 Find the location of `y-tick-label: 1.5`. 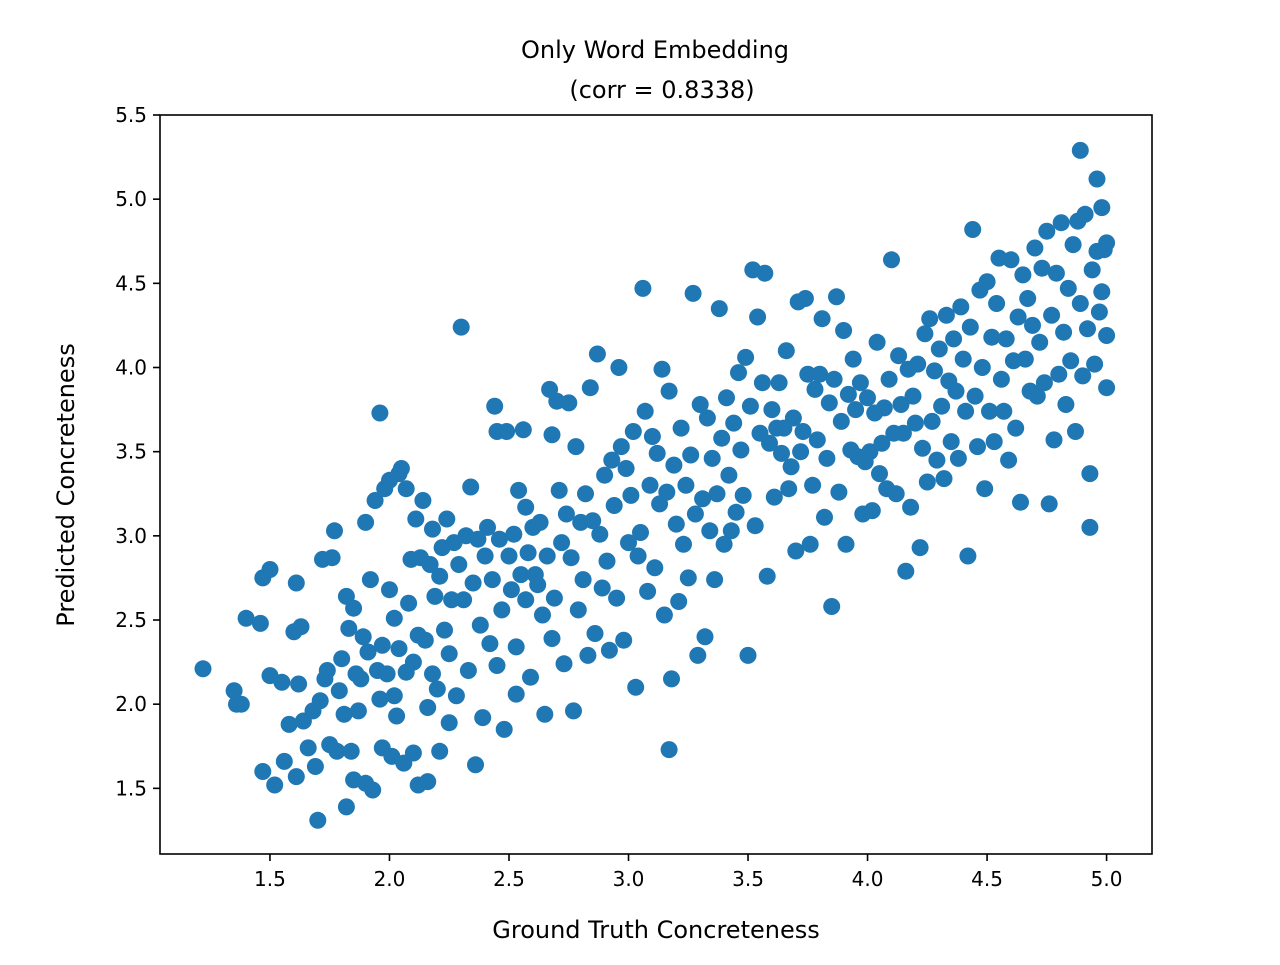

y-tick-label: 1.5 is located at coordinates (131, 788).